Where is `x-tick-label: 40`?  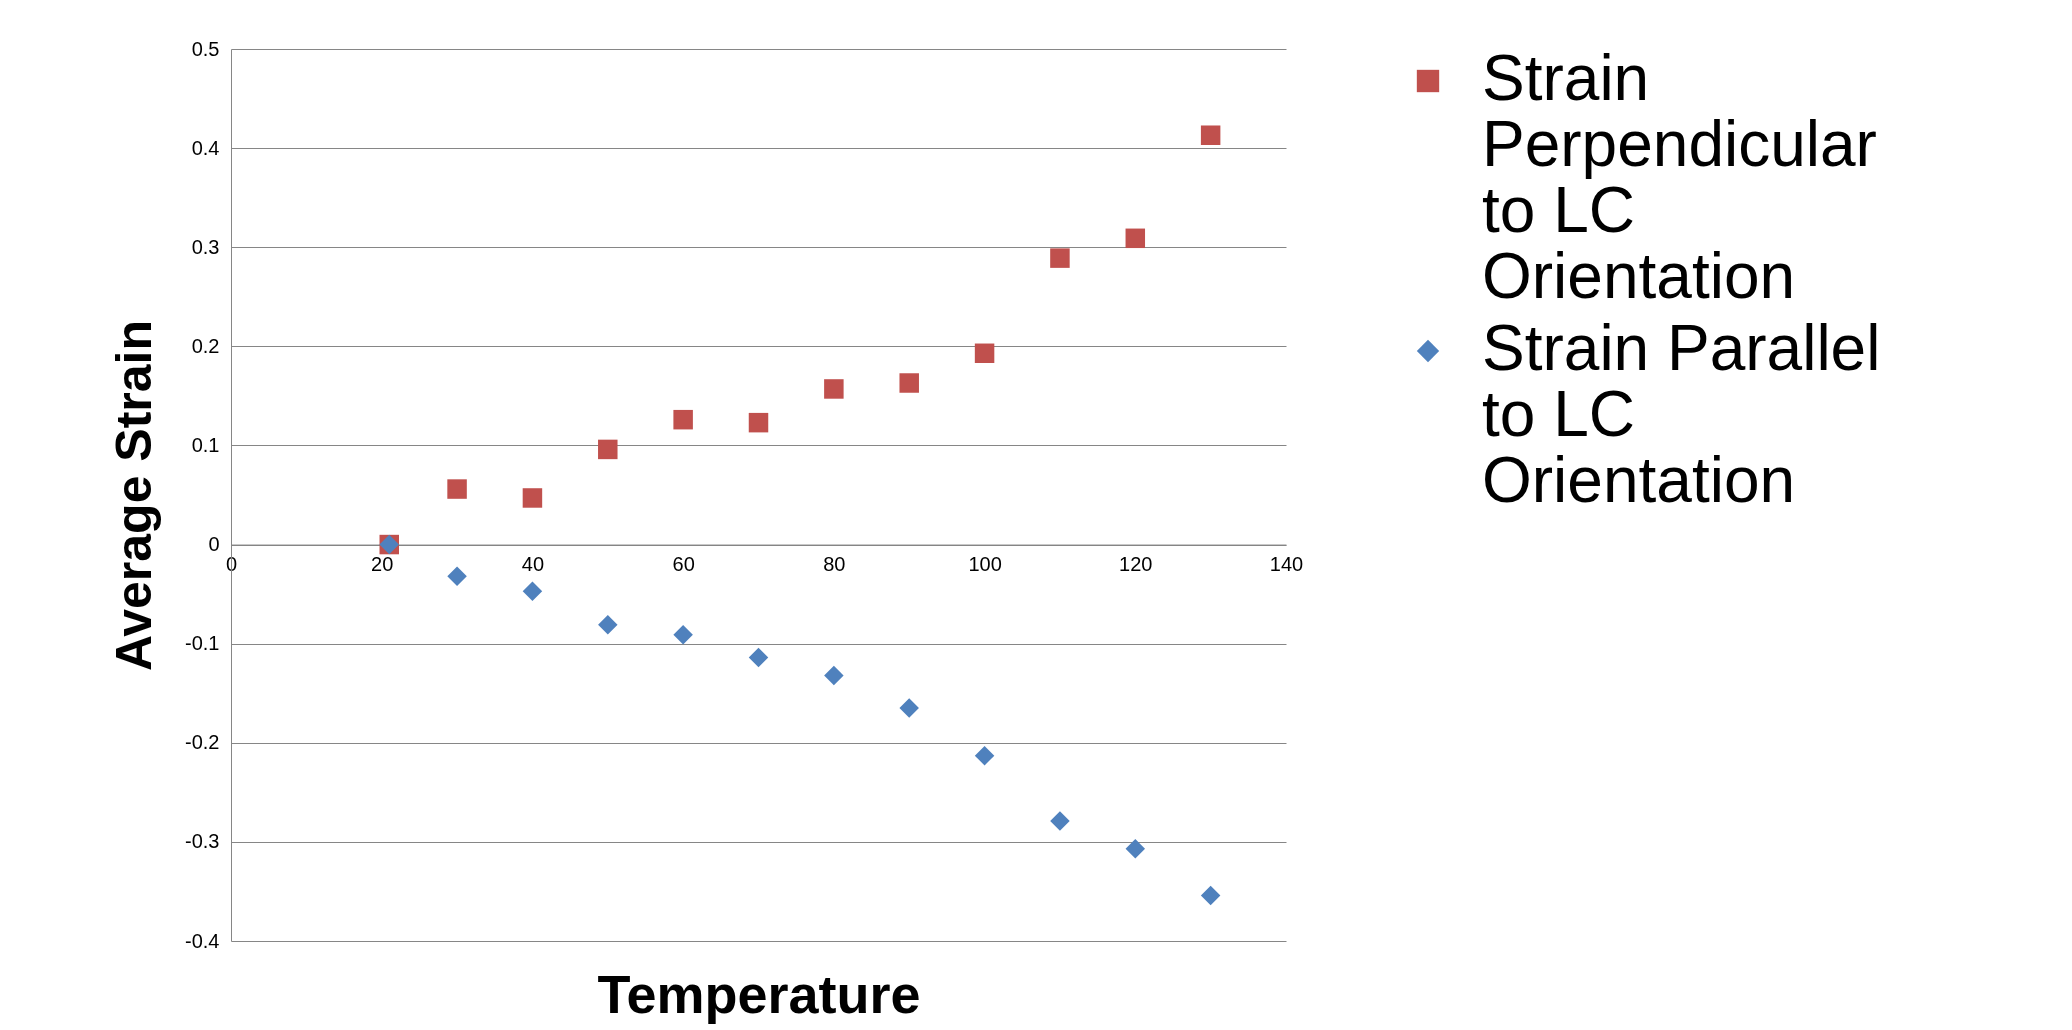 x-tick-label: 40 is located at coordinates (533, 564).